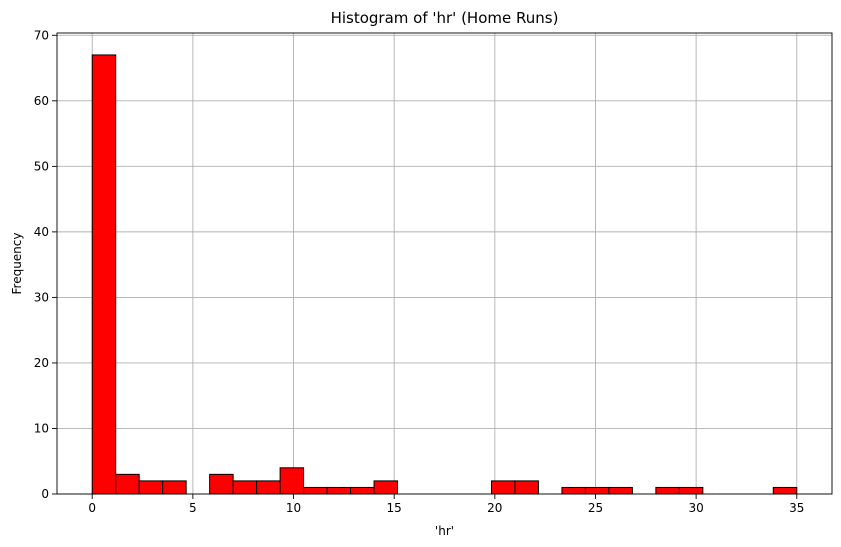 Image resolution: width=841 pixels, height=547 pixels. Describe the element at coordinates (17, 264) in the screenshot. I see `y-axis-label: Frequency` at that location.